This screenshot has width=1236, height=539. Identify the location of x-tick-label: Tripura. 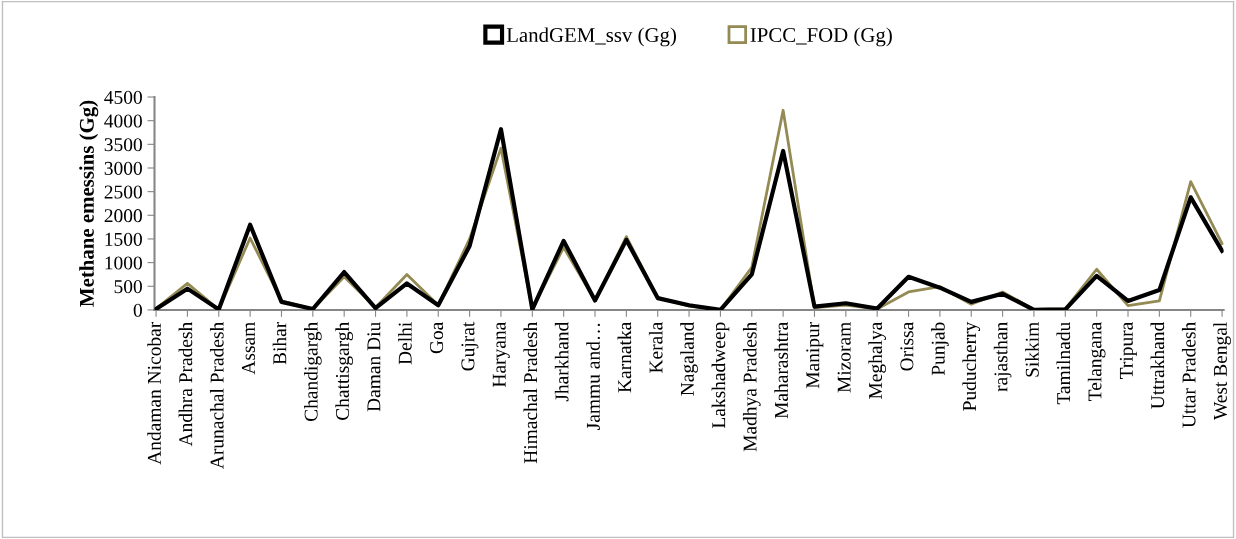
(1128, 350).